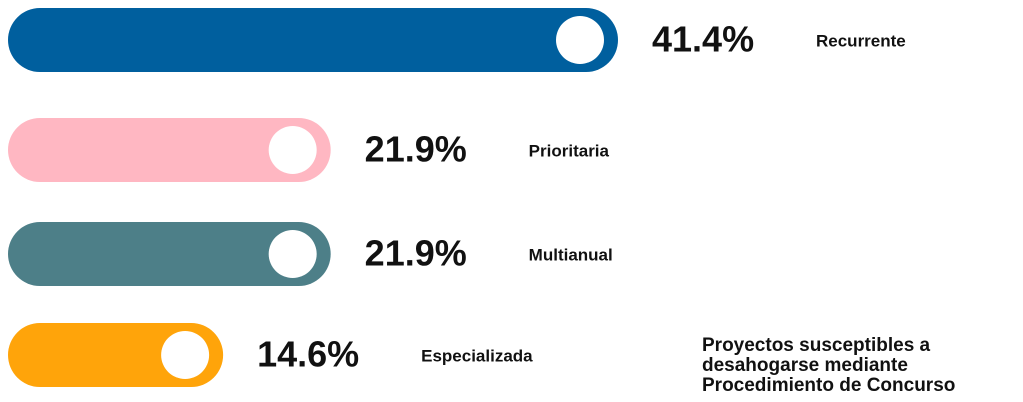 Image resolution: width=1023 pixels, height=402 pixels. Describe the element at coordinates (703, 39) in the screenshot. I see `value-label: 41.4%` at that location.